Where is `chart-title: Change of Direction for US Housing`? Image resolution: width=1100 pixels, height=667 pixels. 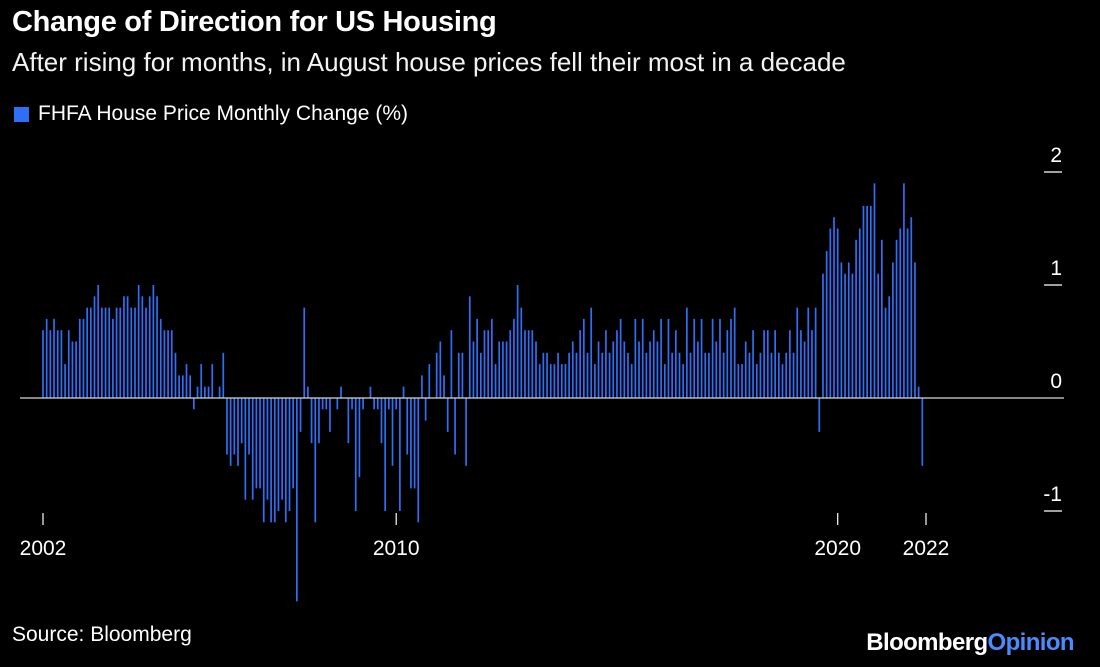
chart-title: Change of Direction for US Housing is located at coordinates (254, 22).